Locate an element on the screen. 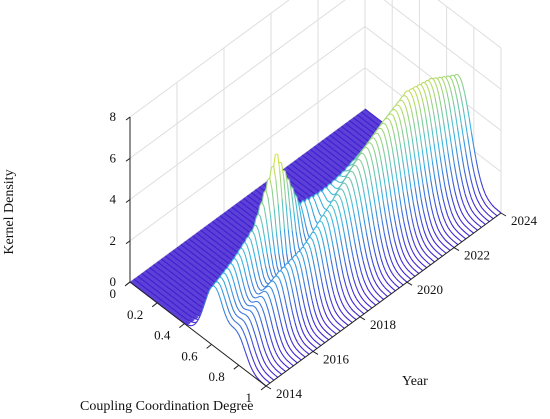  x-tick-label: 0.6 is located at coordinates (189, 355).